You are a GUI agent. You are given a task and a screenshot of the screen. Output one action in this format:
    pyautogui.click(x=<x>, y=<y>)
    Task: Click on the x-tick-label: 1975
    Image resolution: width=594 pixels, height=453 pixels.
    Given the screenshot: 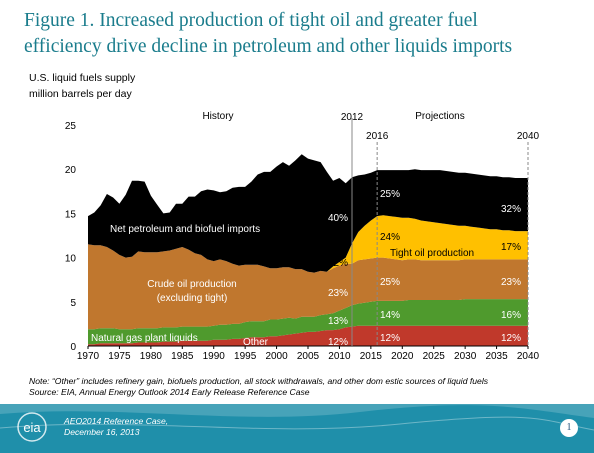 What is the action you would take?
    pyautogui.click(x=119, y=356)
    